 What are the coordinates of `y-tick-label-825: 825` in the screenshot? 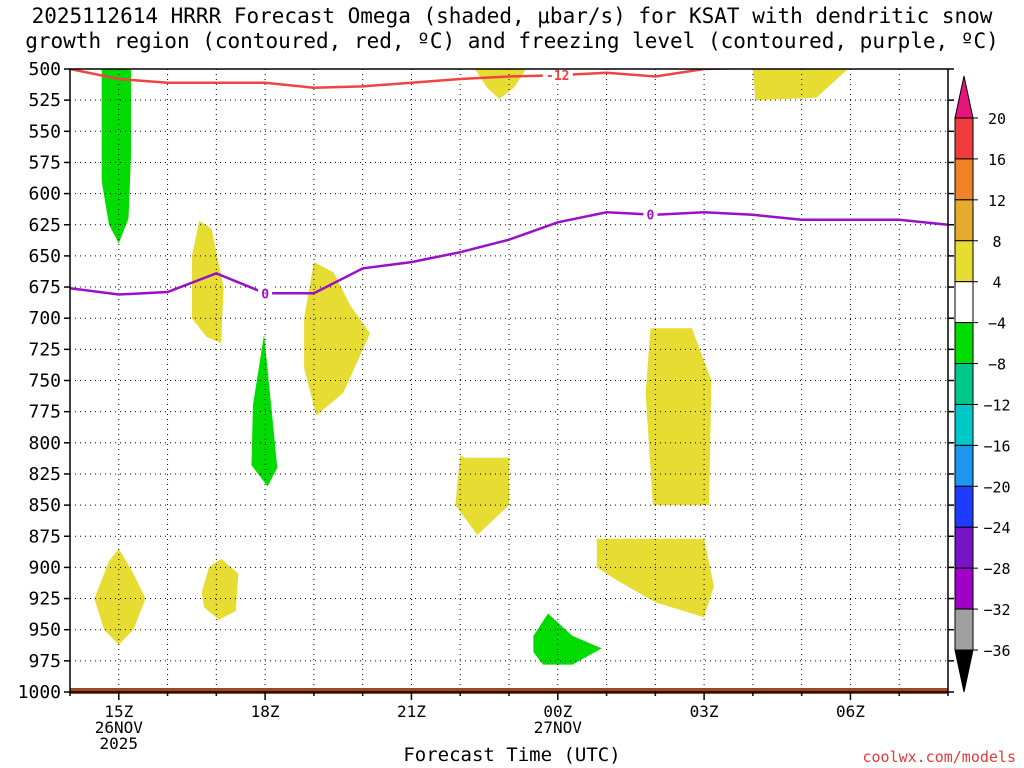 It's located at (44, 474).